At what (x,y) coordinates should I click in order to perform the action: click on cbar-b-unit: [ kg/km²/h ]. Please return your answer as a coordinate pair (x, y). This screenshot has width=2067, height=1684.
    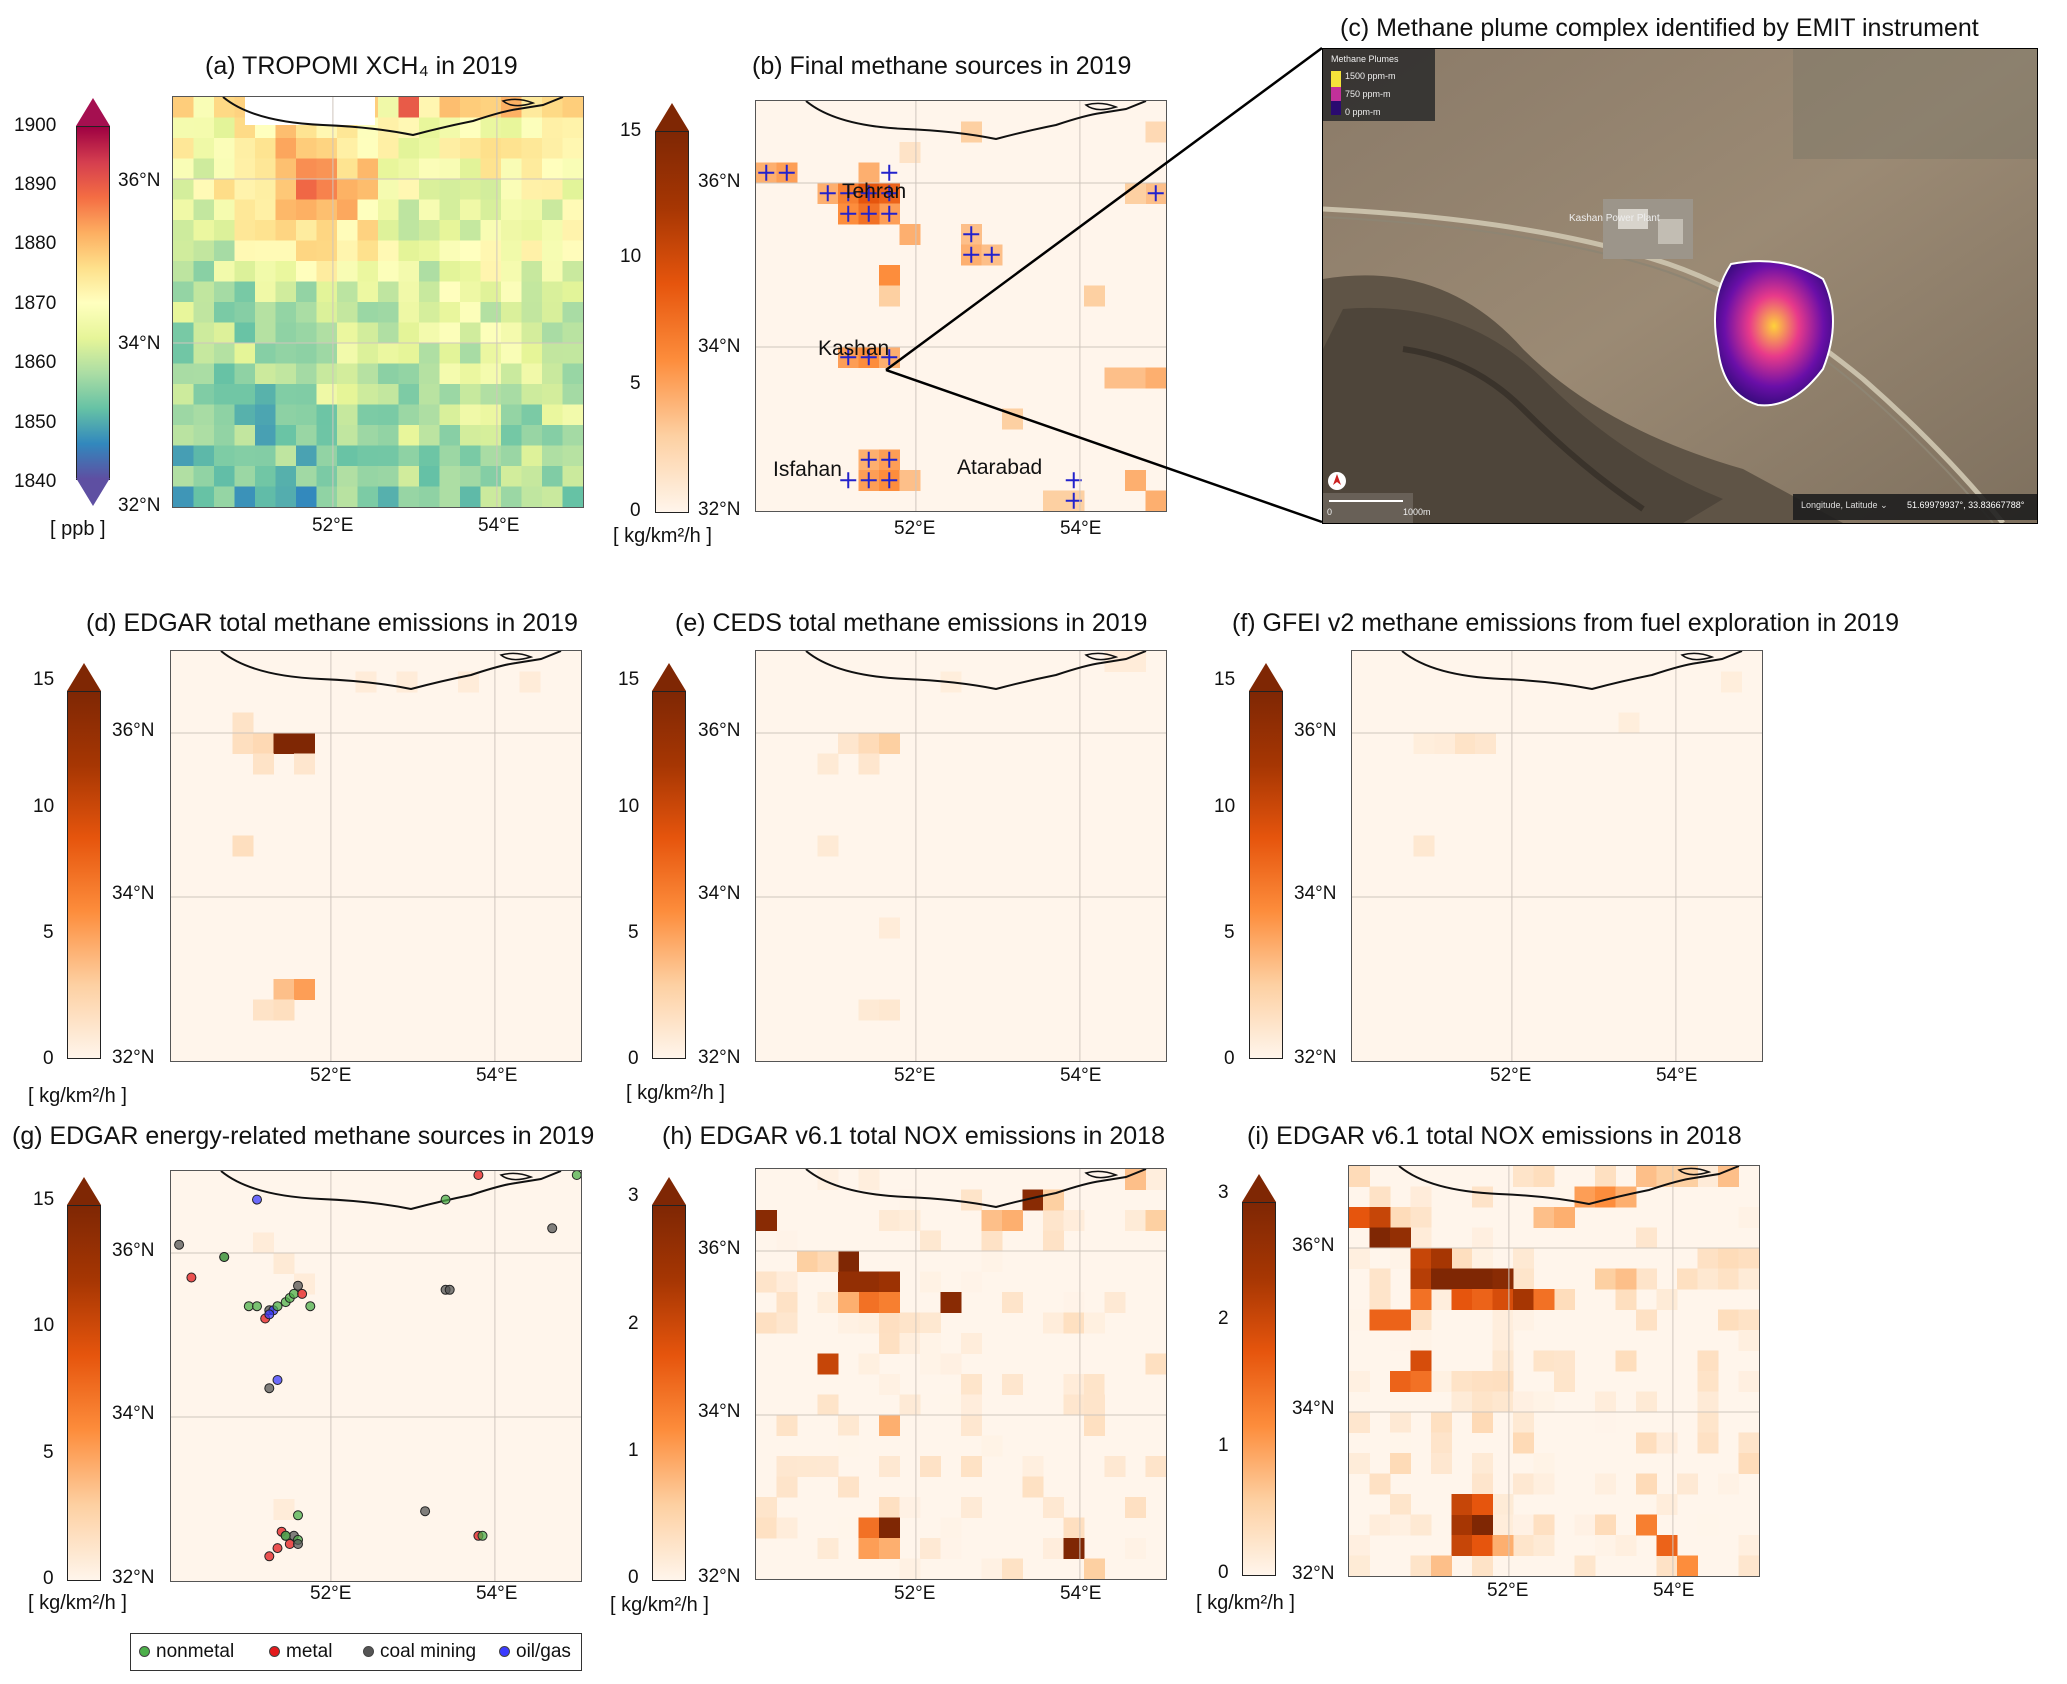
    Looking at the image, I should click on (662, 536).